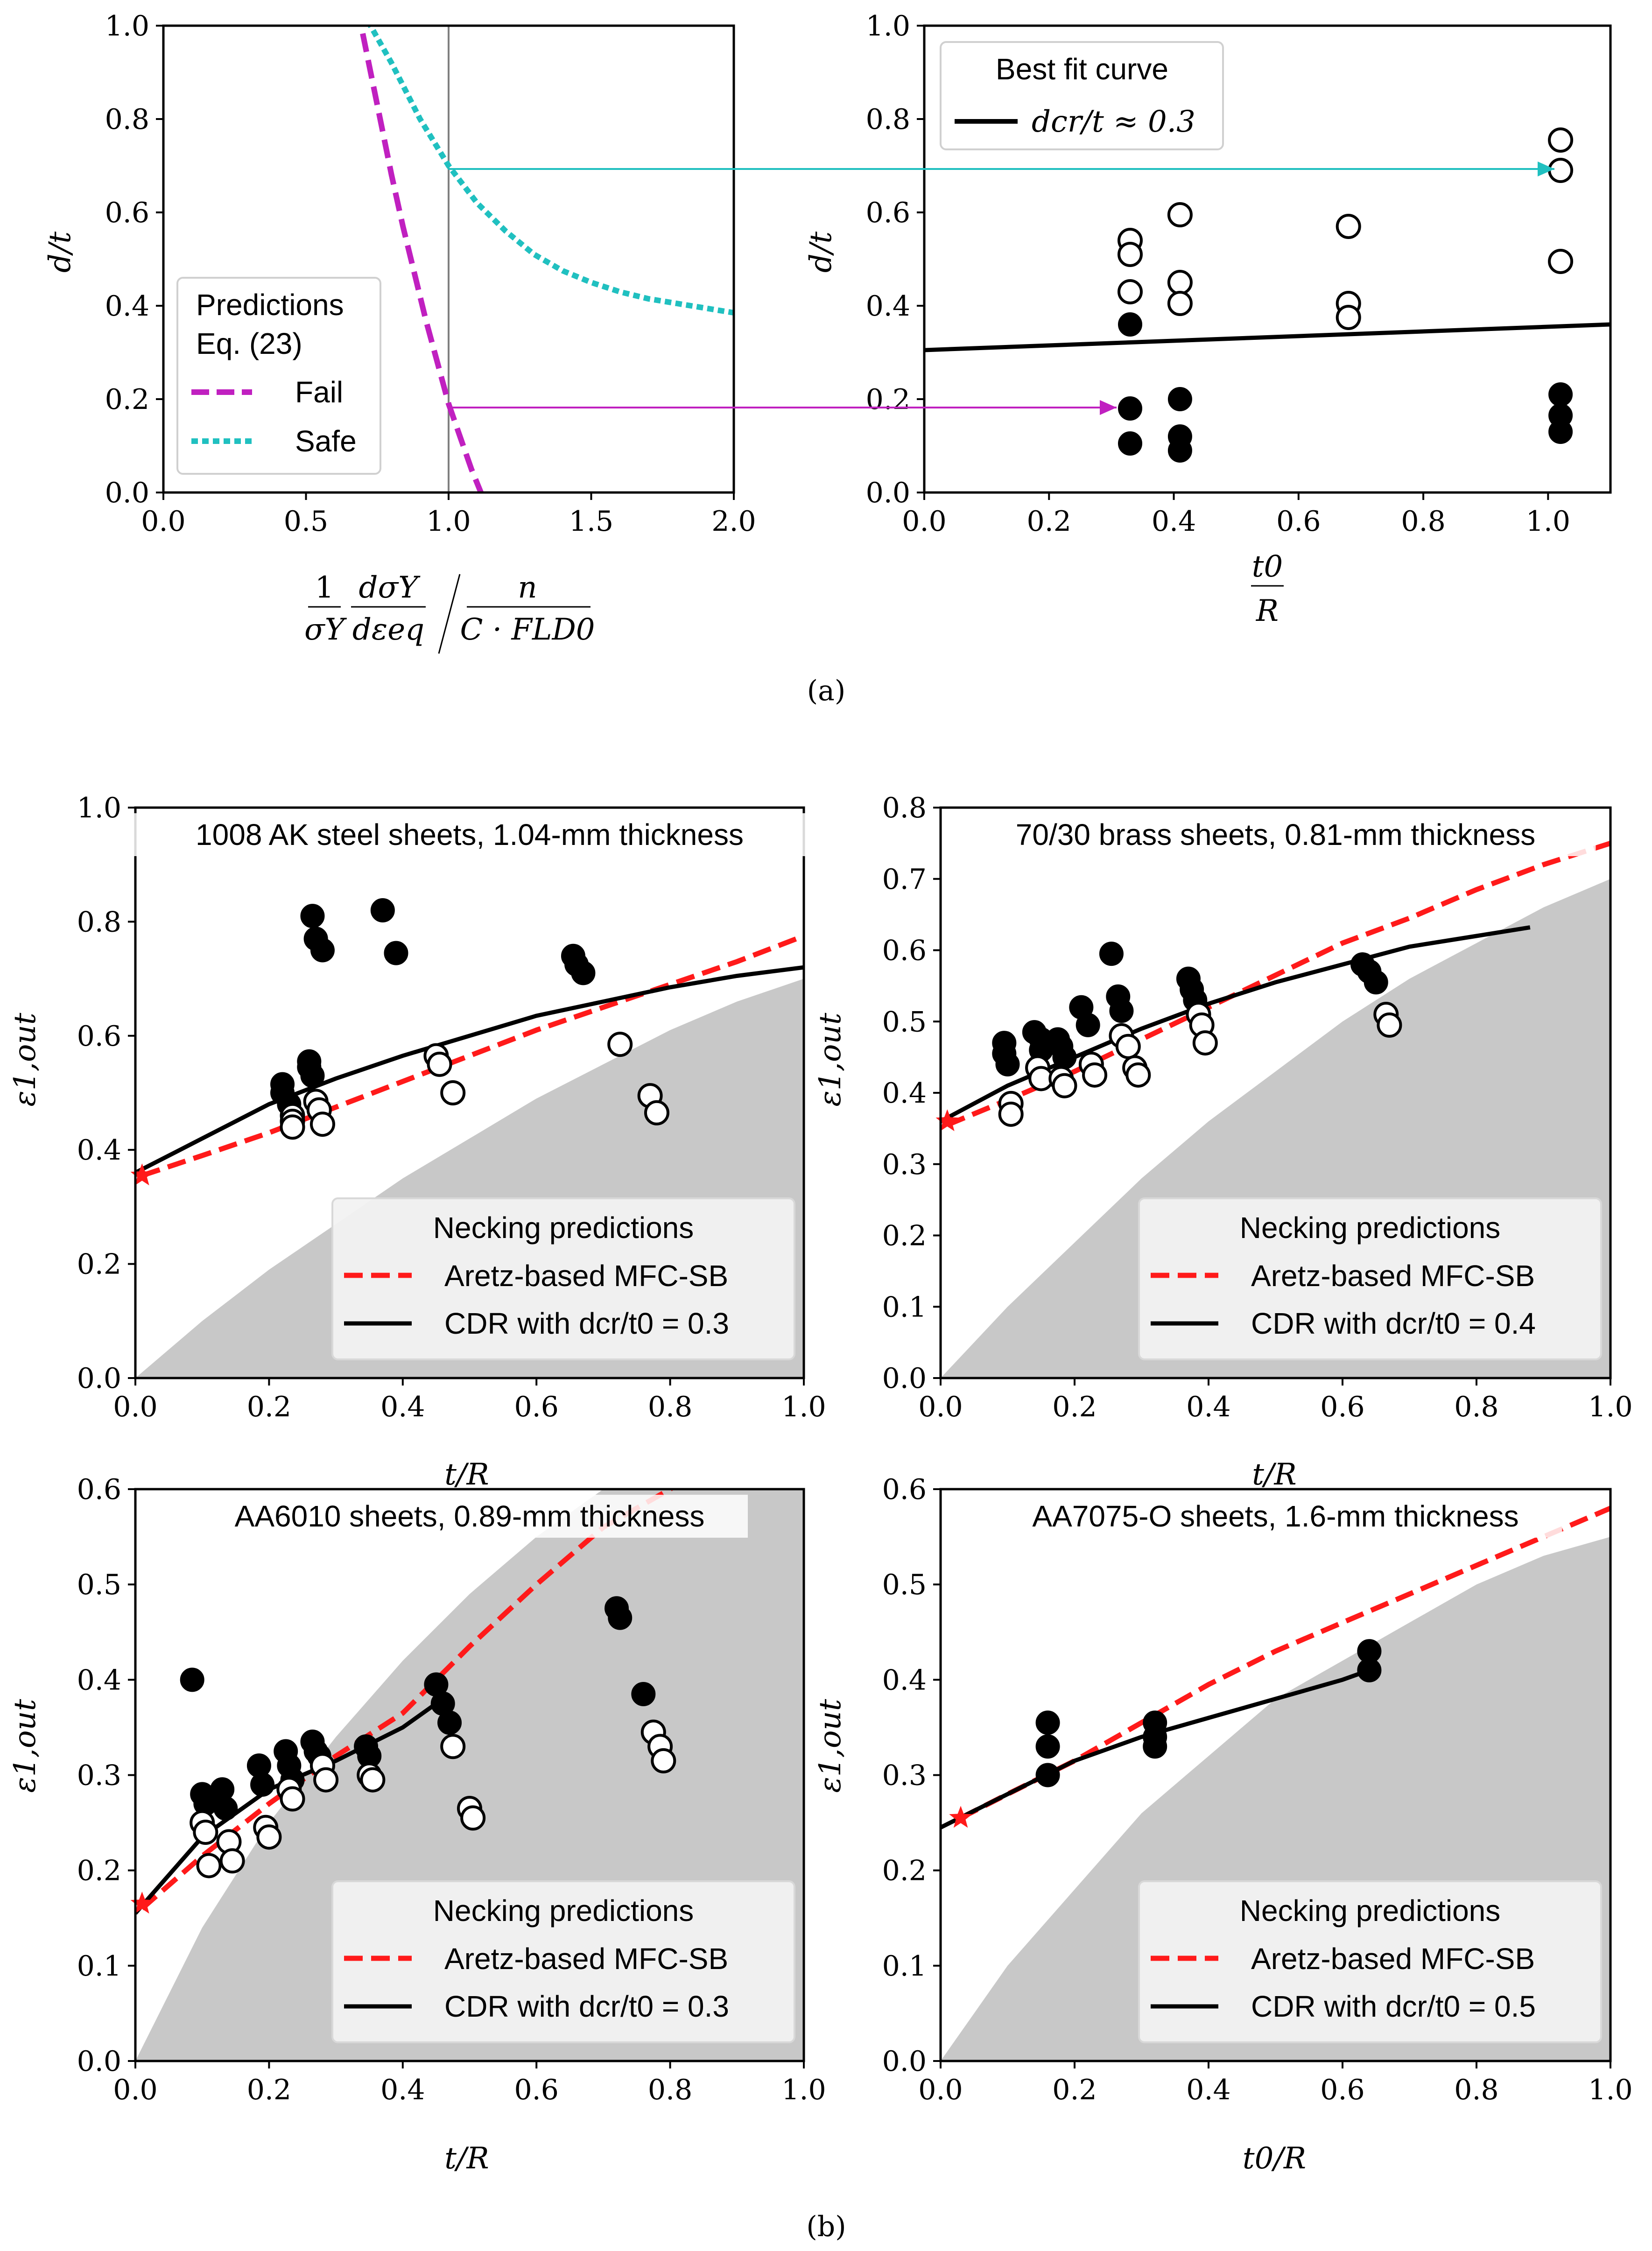 The height and width of the screenshot is (2251, 1652). What do you see at coordinates (564, 1910) in the screenshot?
I see `b3-legend-title: Necking predictions` at bounding box center [564, 1910].